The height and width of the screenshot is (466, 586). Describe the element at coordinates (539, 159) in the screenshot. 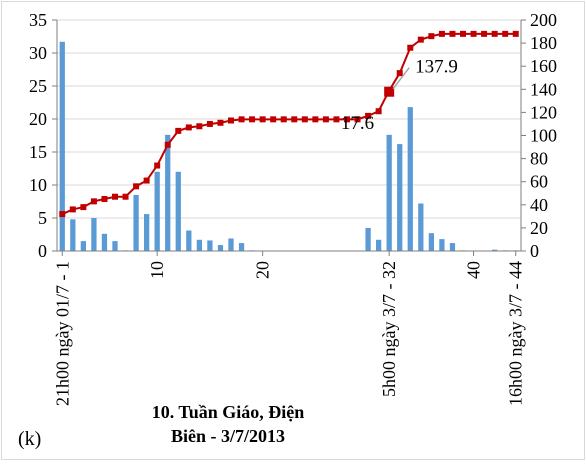

I see `y-right-tick-label: 80` at that location.